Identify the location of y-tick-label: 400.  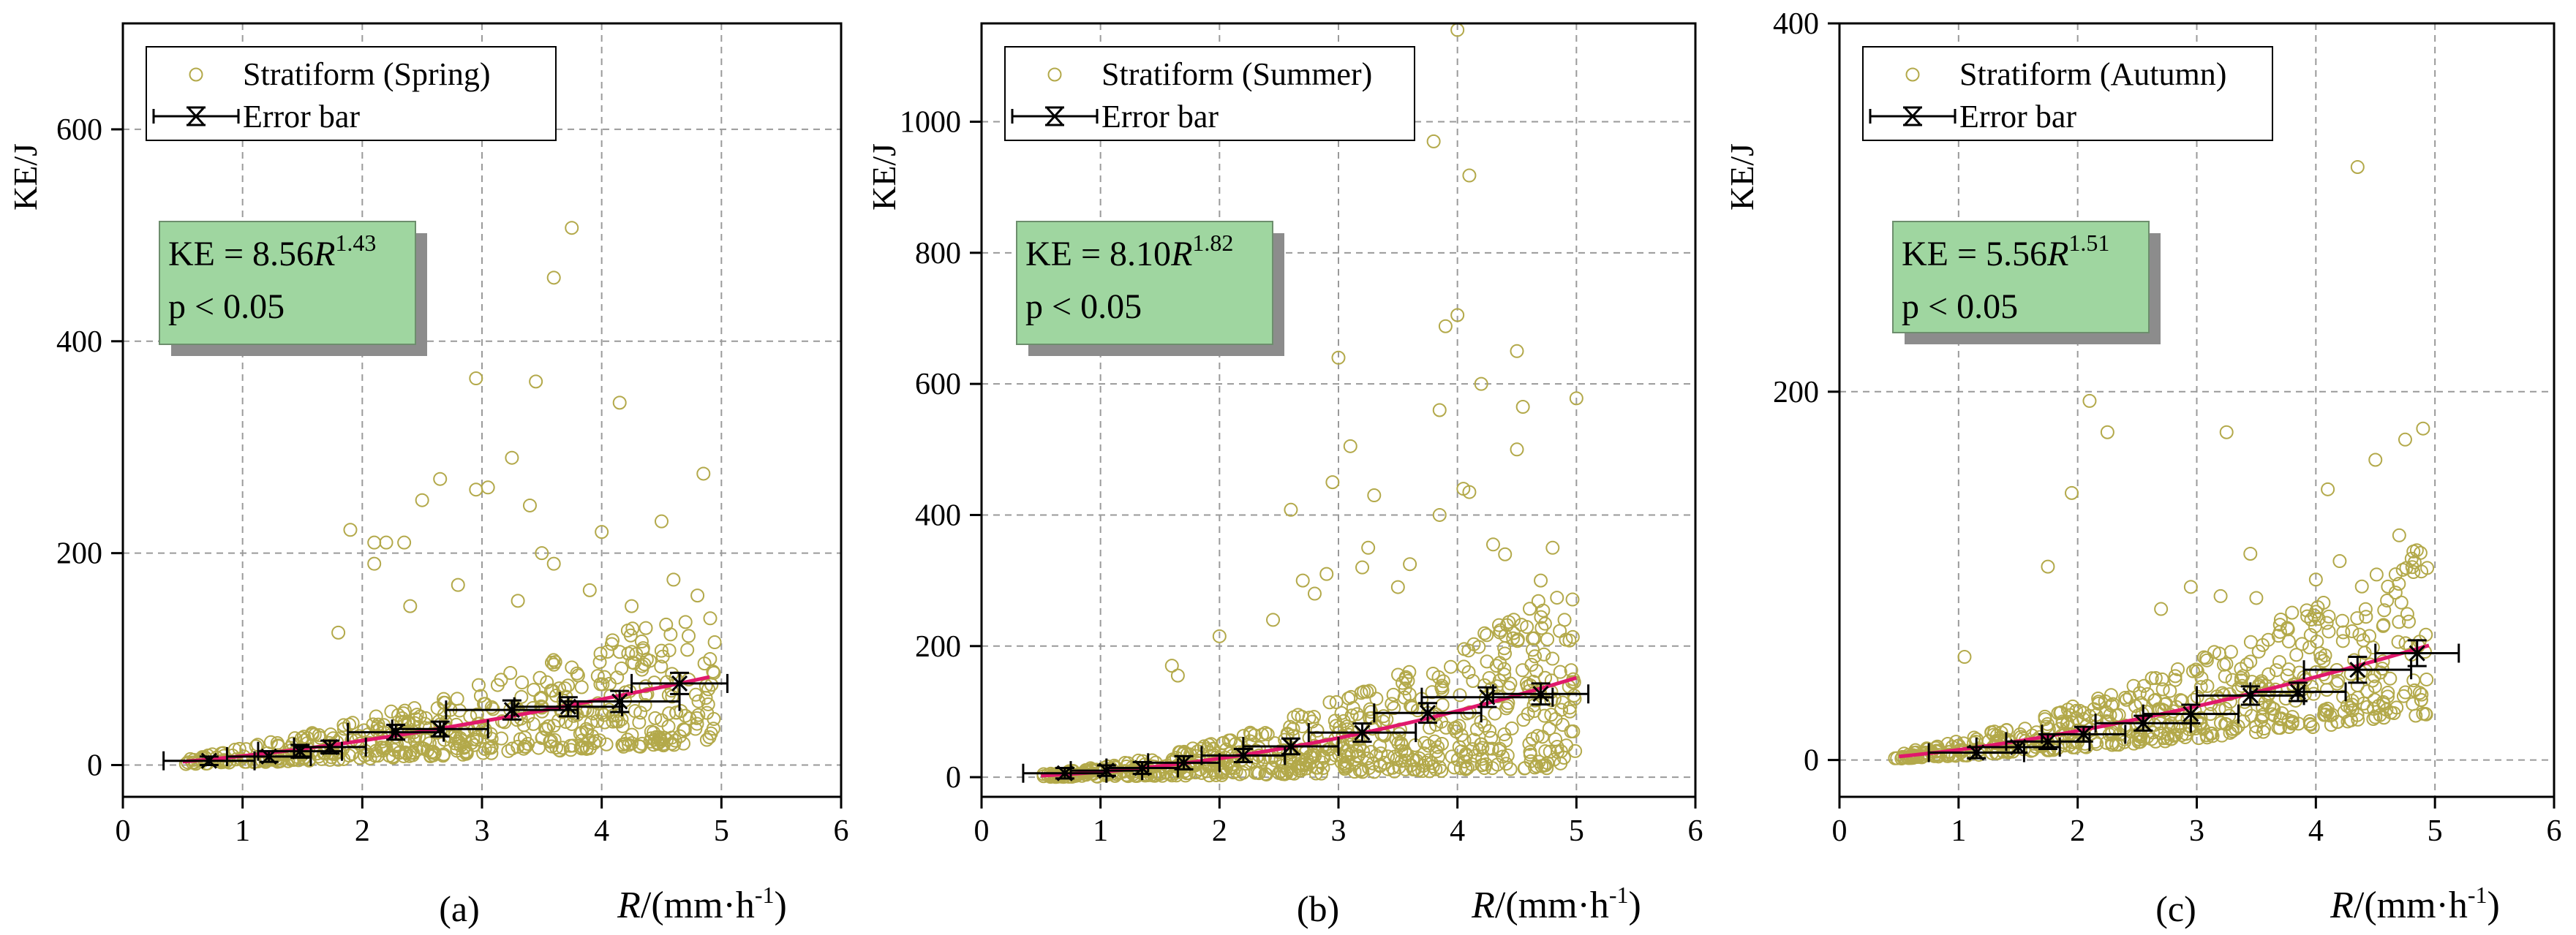
(938, 515).